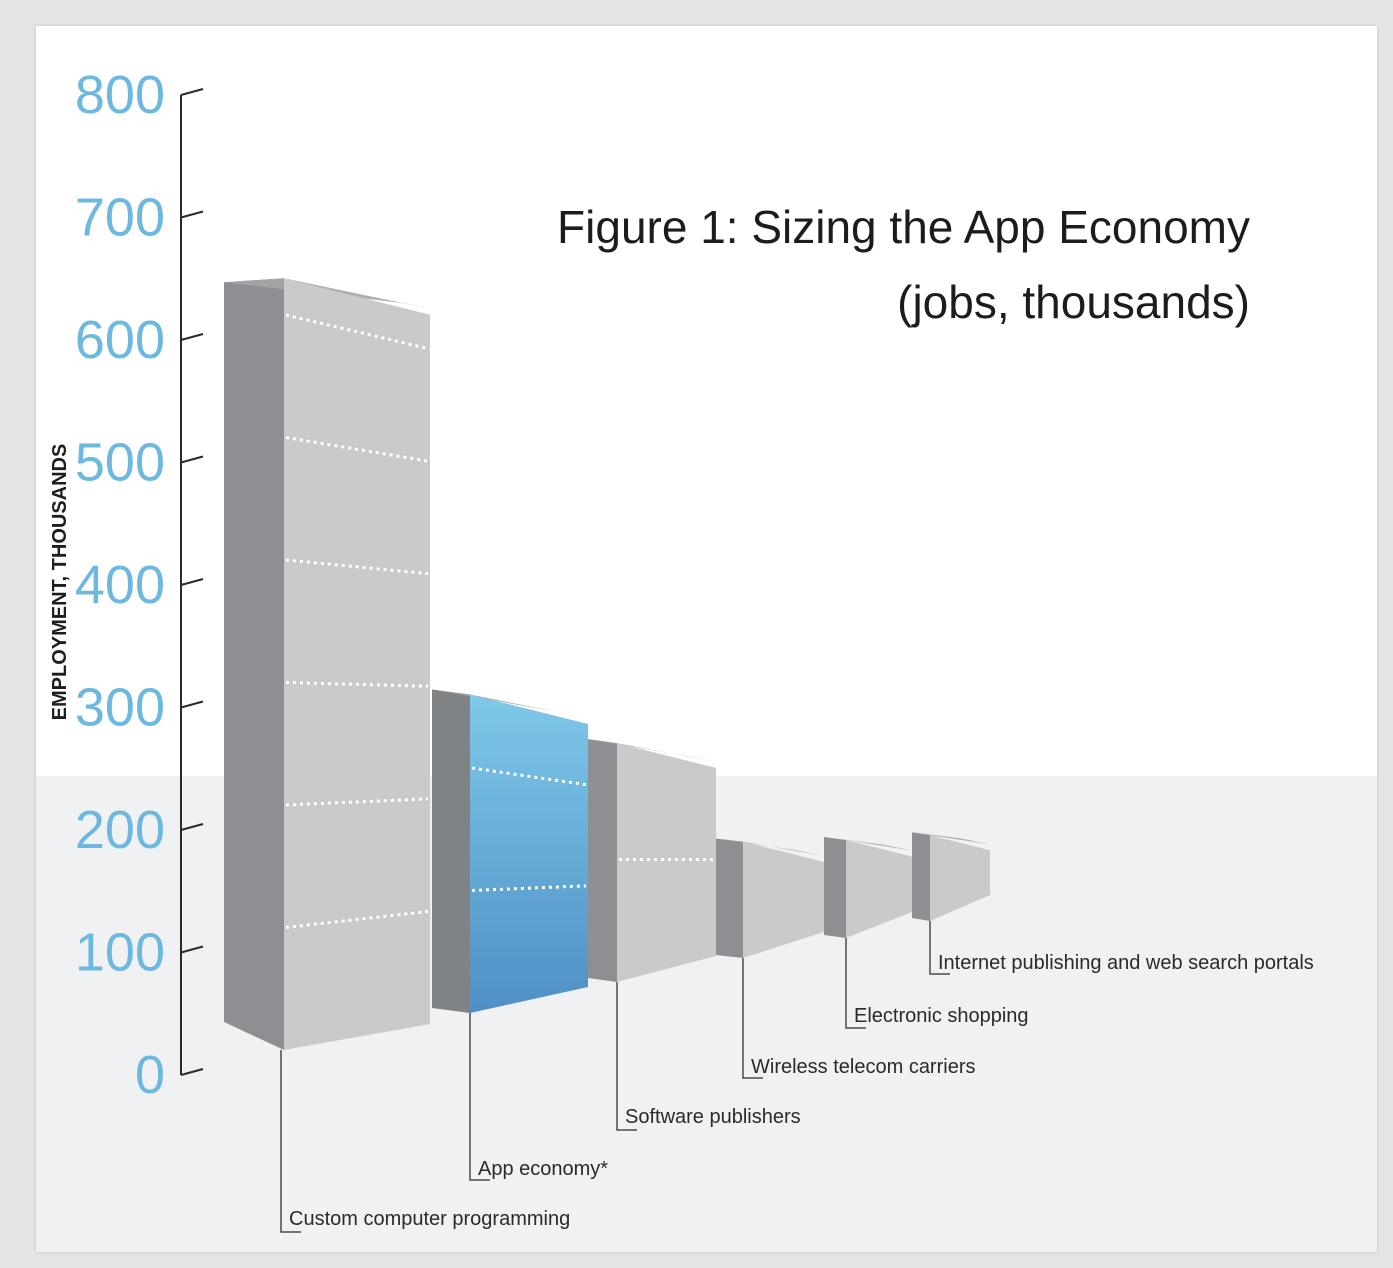 The width and height of the screenshot is (1393, 1268). Describe the element at coordinates (120, 585) in the screenshot. I see `y-tick-label: 400` at that location.